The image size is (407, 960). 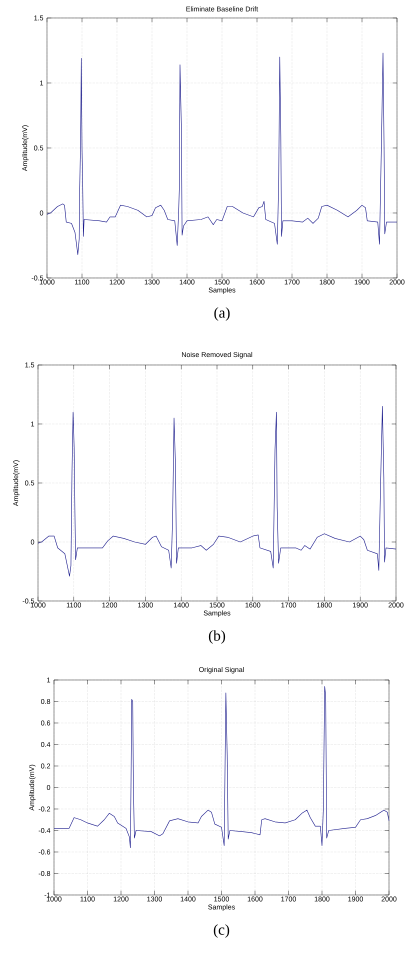 What do you see at coordinates (222, 767) in the screenshot?
I see `line-series` at bounding box center [222, 767].